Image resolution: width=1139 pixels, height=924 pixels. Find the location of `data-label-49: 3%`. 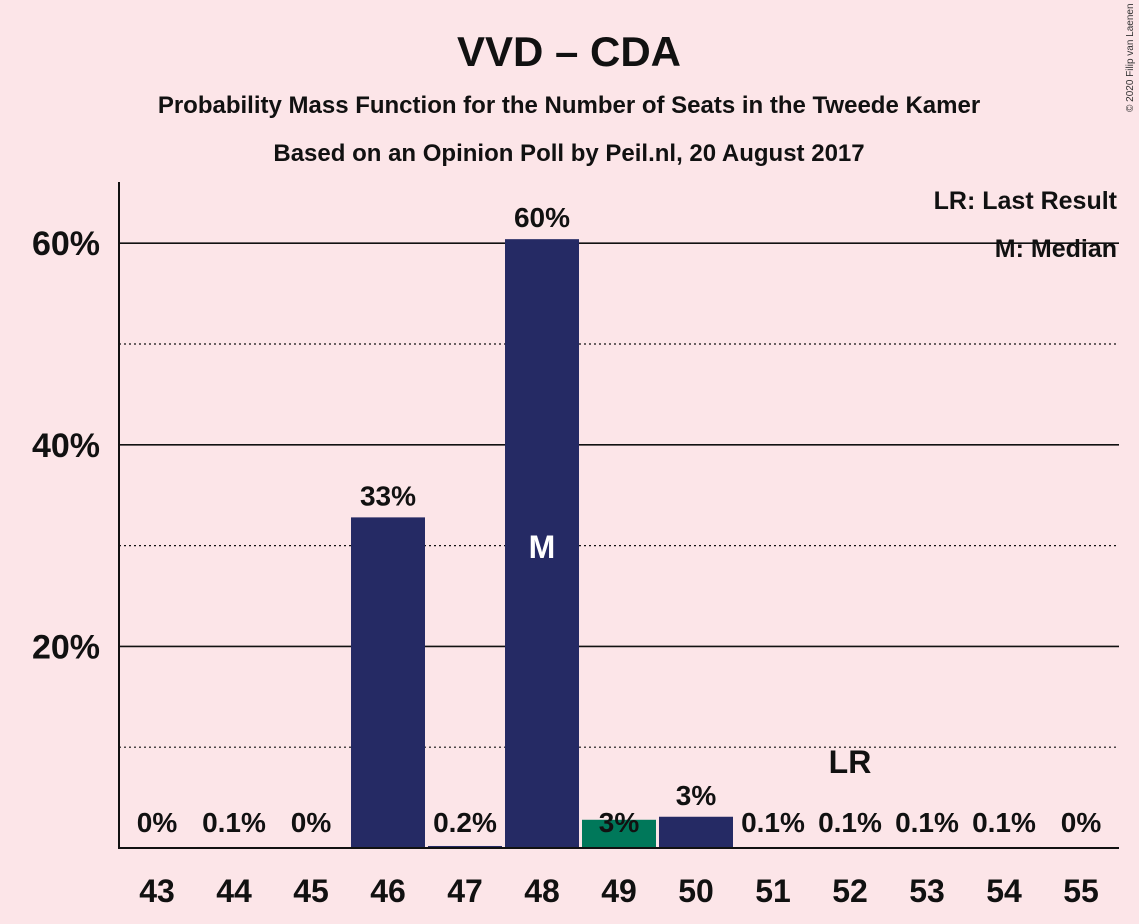

data-label-49: 3% is located at coordinates (619, 822).